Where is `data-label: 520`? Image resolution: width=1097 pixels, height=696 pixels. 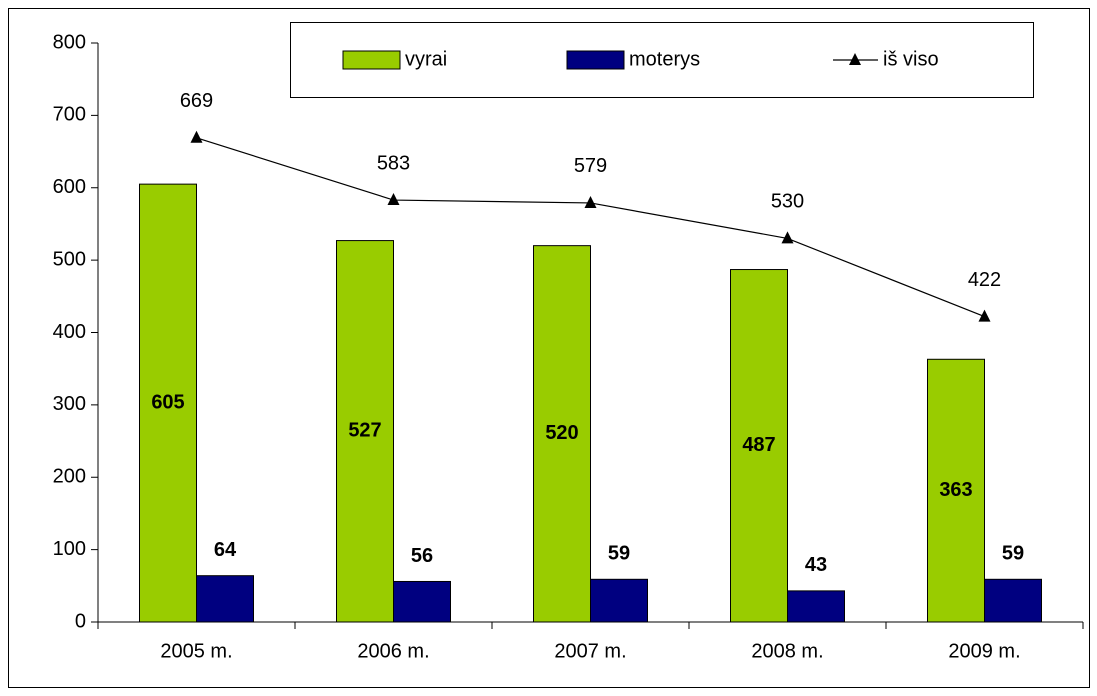
data-label: 520 is located at coordinates (561, 433).